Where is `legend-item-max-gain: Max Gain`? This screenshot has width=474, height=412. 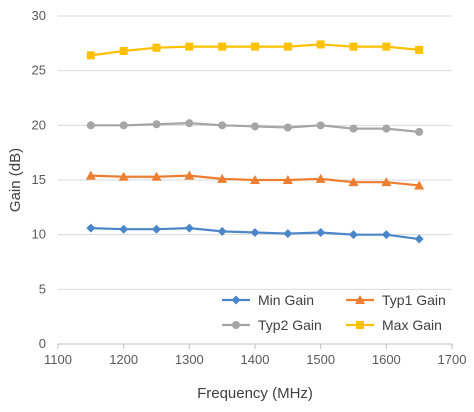
legend-item-max-gain: Max Gain is located at coordinates (394, 325).